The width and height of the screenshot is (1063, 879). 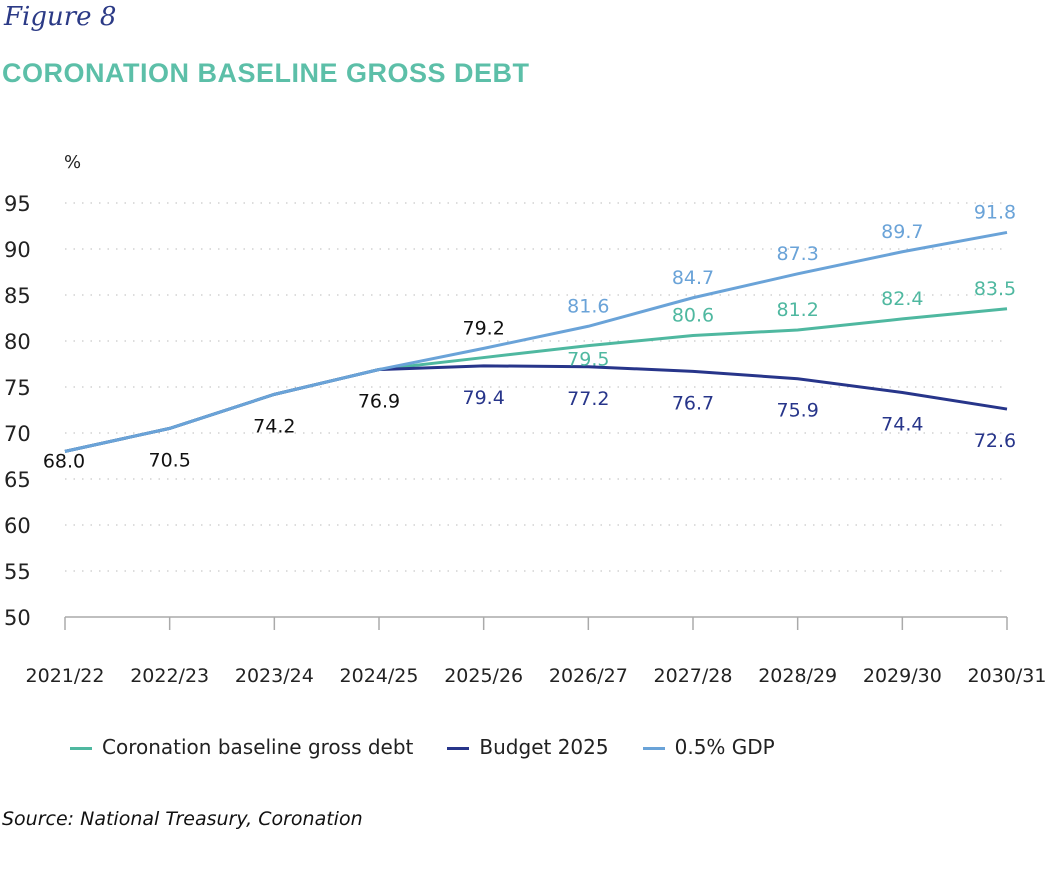 What do you see at coordinates (484, 328) in the screenshot?
I see `data-label: 79.2` at bounding box center [484, 328].